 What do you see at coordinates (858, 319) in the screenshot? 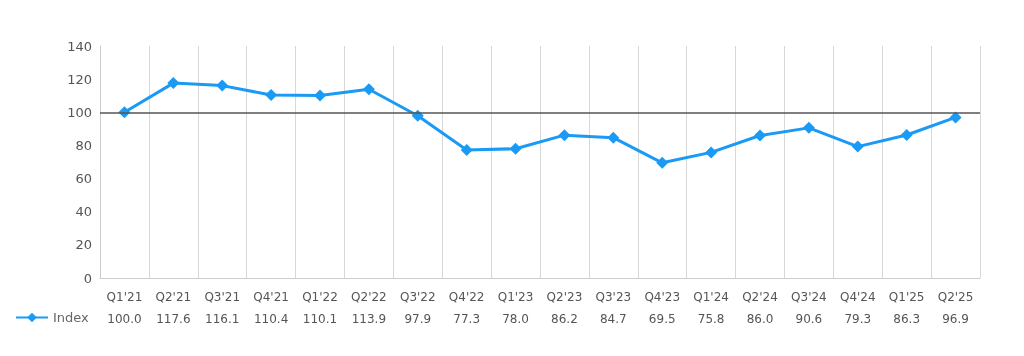
I see `data-label: 79.3` at bounding box center [858, 319].